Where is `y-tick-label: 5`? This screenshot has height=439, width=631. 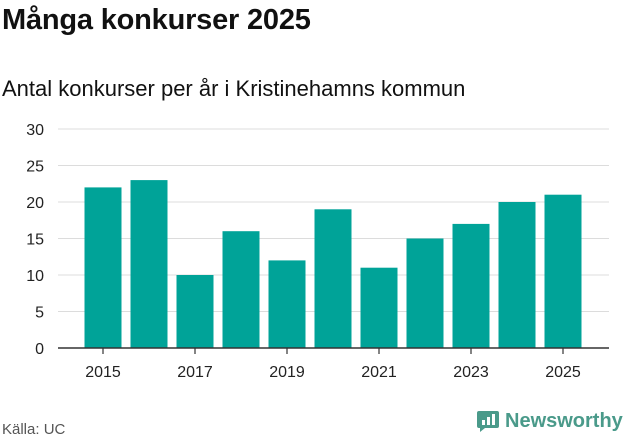 y-tick-label: 5 is located at coordinates (39, 313).